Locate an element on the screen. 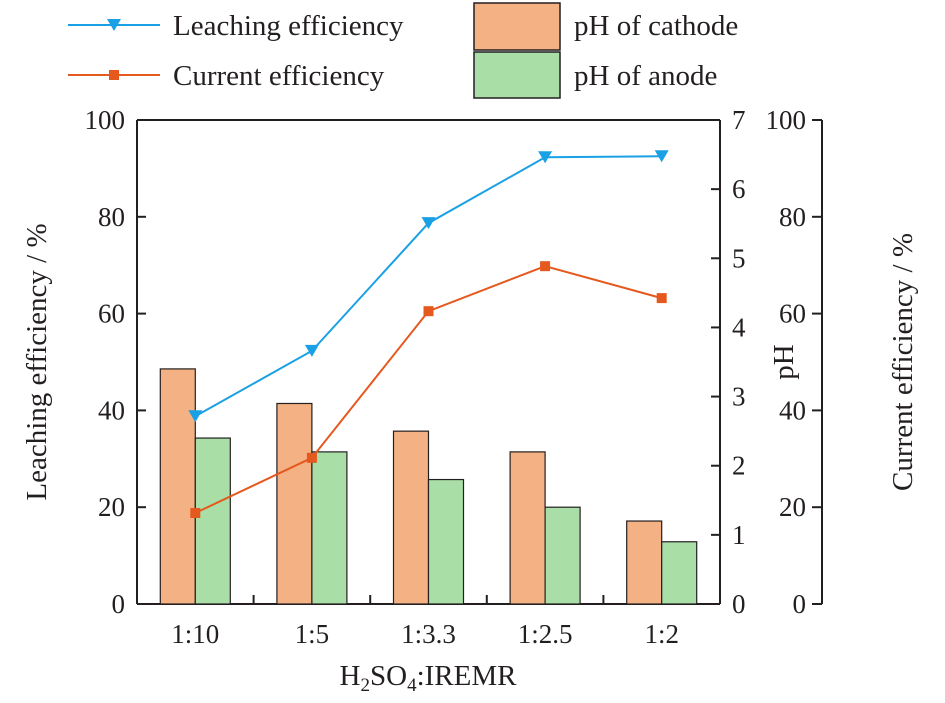 The image size is (945, 703). x-axis-title: H2SO4:IREMR is located at coordinates (429, 678).